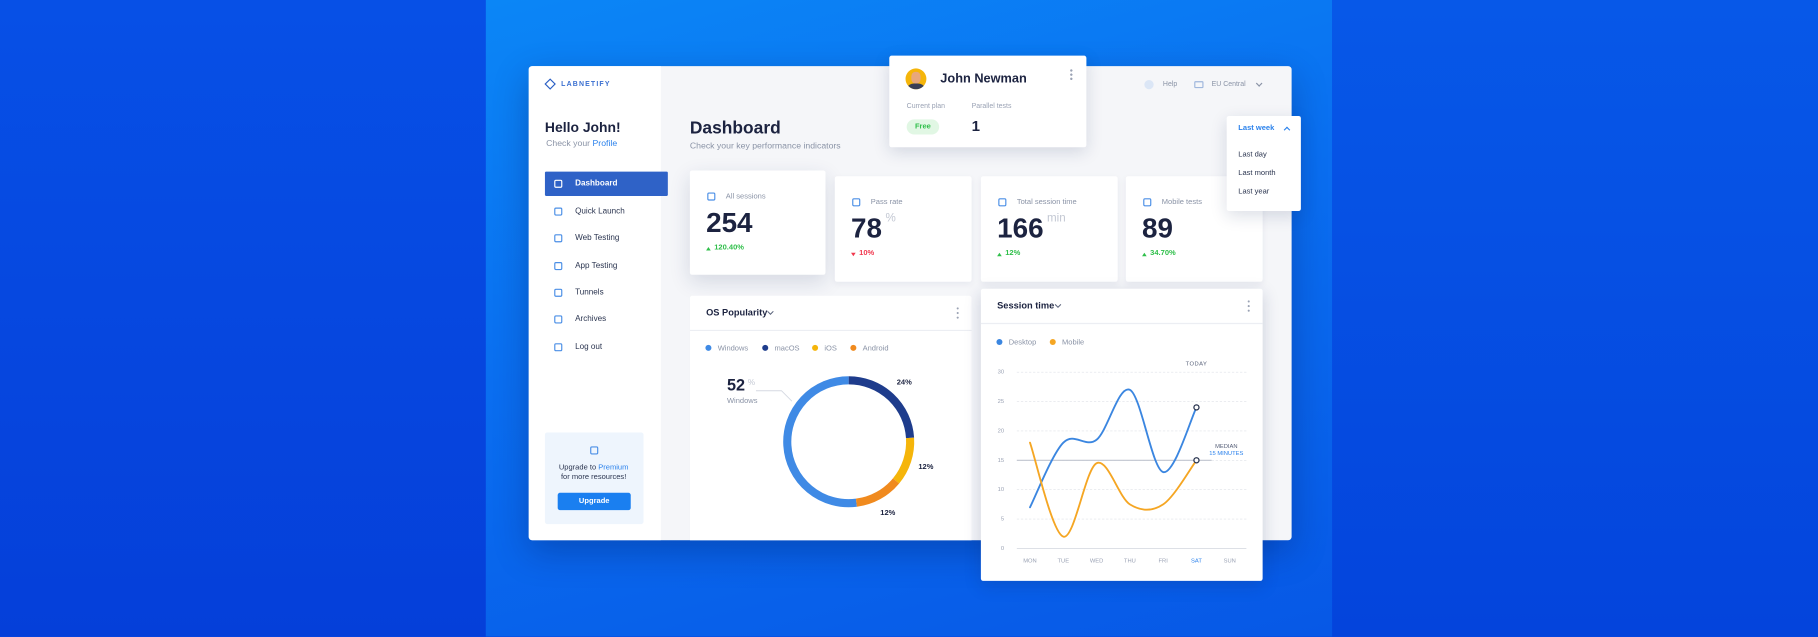 Image resolution: width=1818 pixels, height=637 pixels. Describe the element at coordinates (991, 107) in the screenshot. I see `tests-label: Parallel tests` at that location.